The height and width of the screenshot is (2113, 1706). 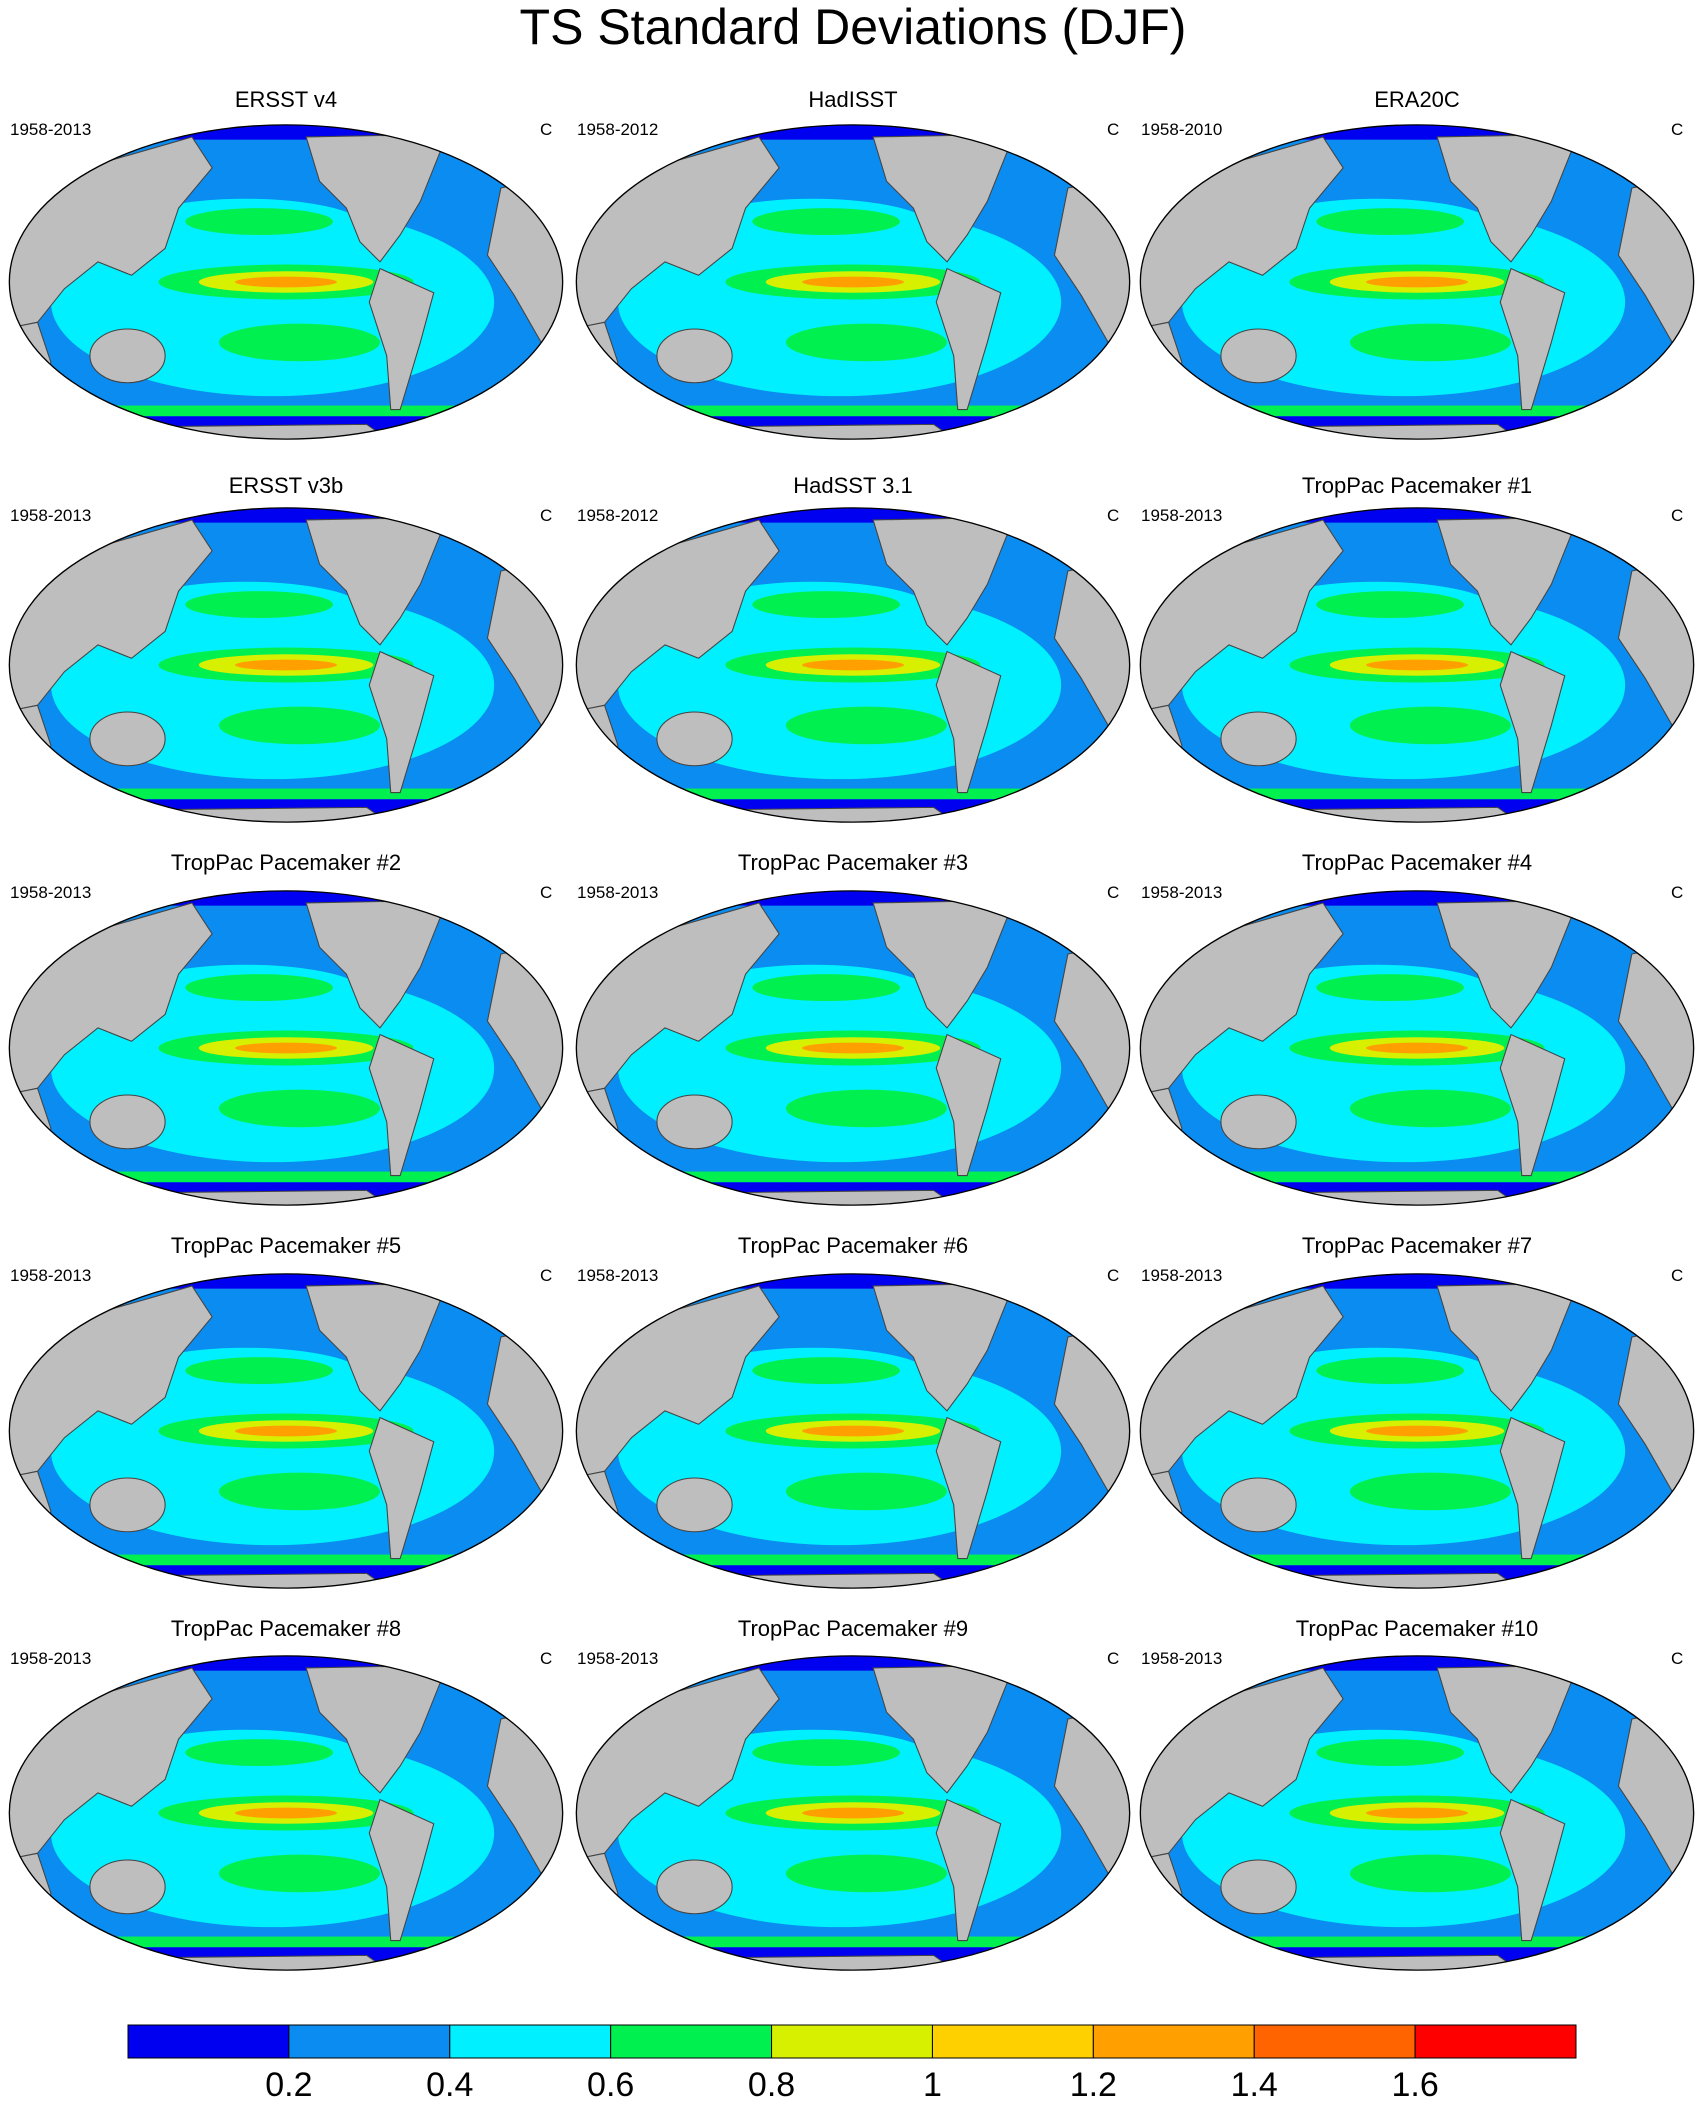 What do you see at coordinates (1254, 2085) in the screenshot?
I see `colorbar-label: 1.4` at bounding box center [1254, 2085].